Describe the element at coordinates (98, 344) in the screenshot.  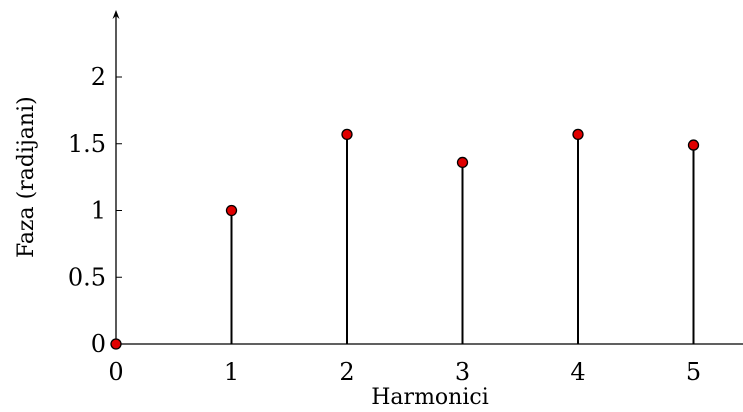
I see `y-tick-label: 0` at that location.